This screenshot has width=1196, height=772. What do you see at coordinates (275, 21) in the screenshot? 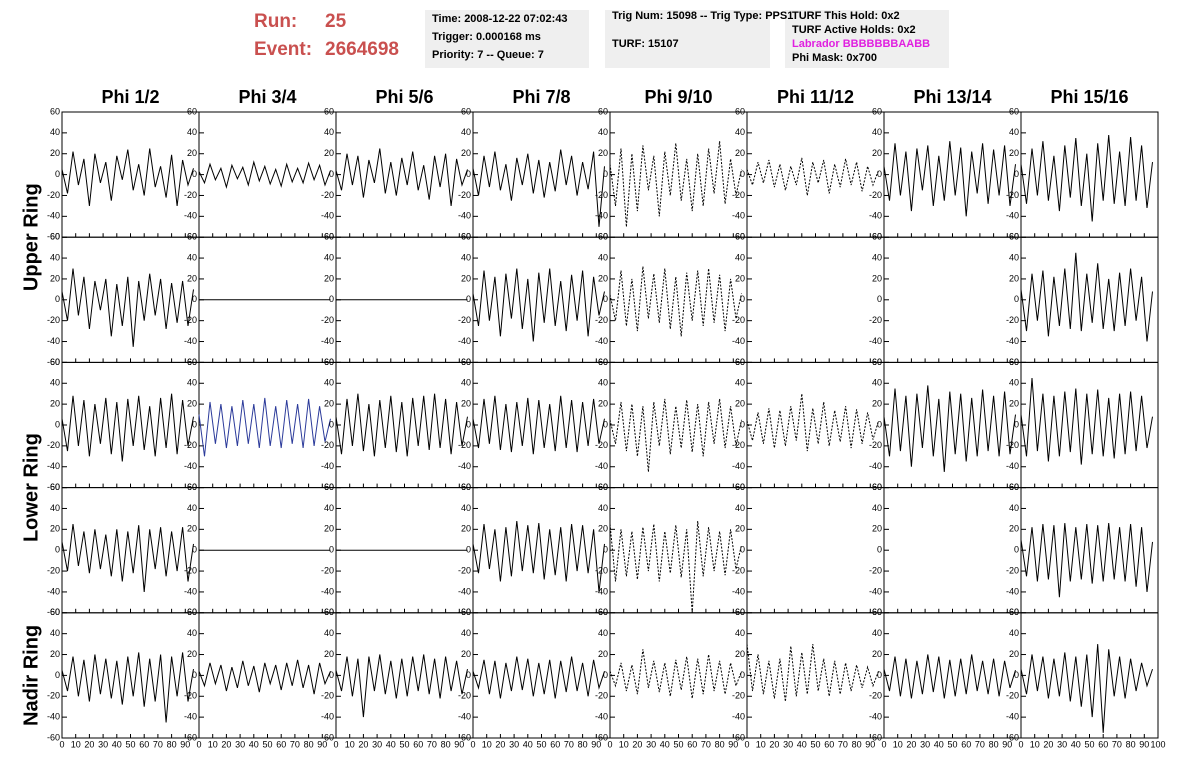
I see `run-label: Run:` at bounding box center [275, 21].